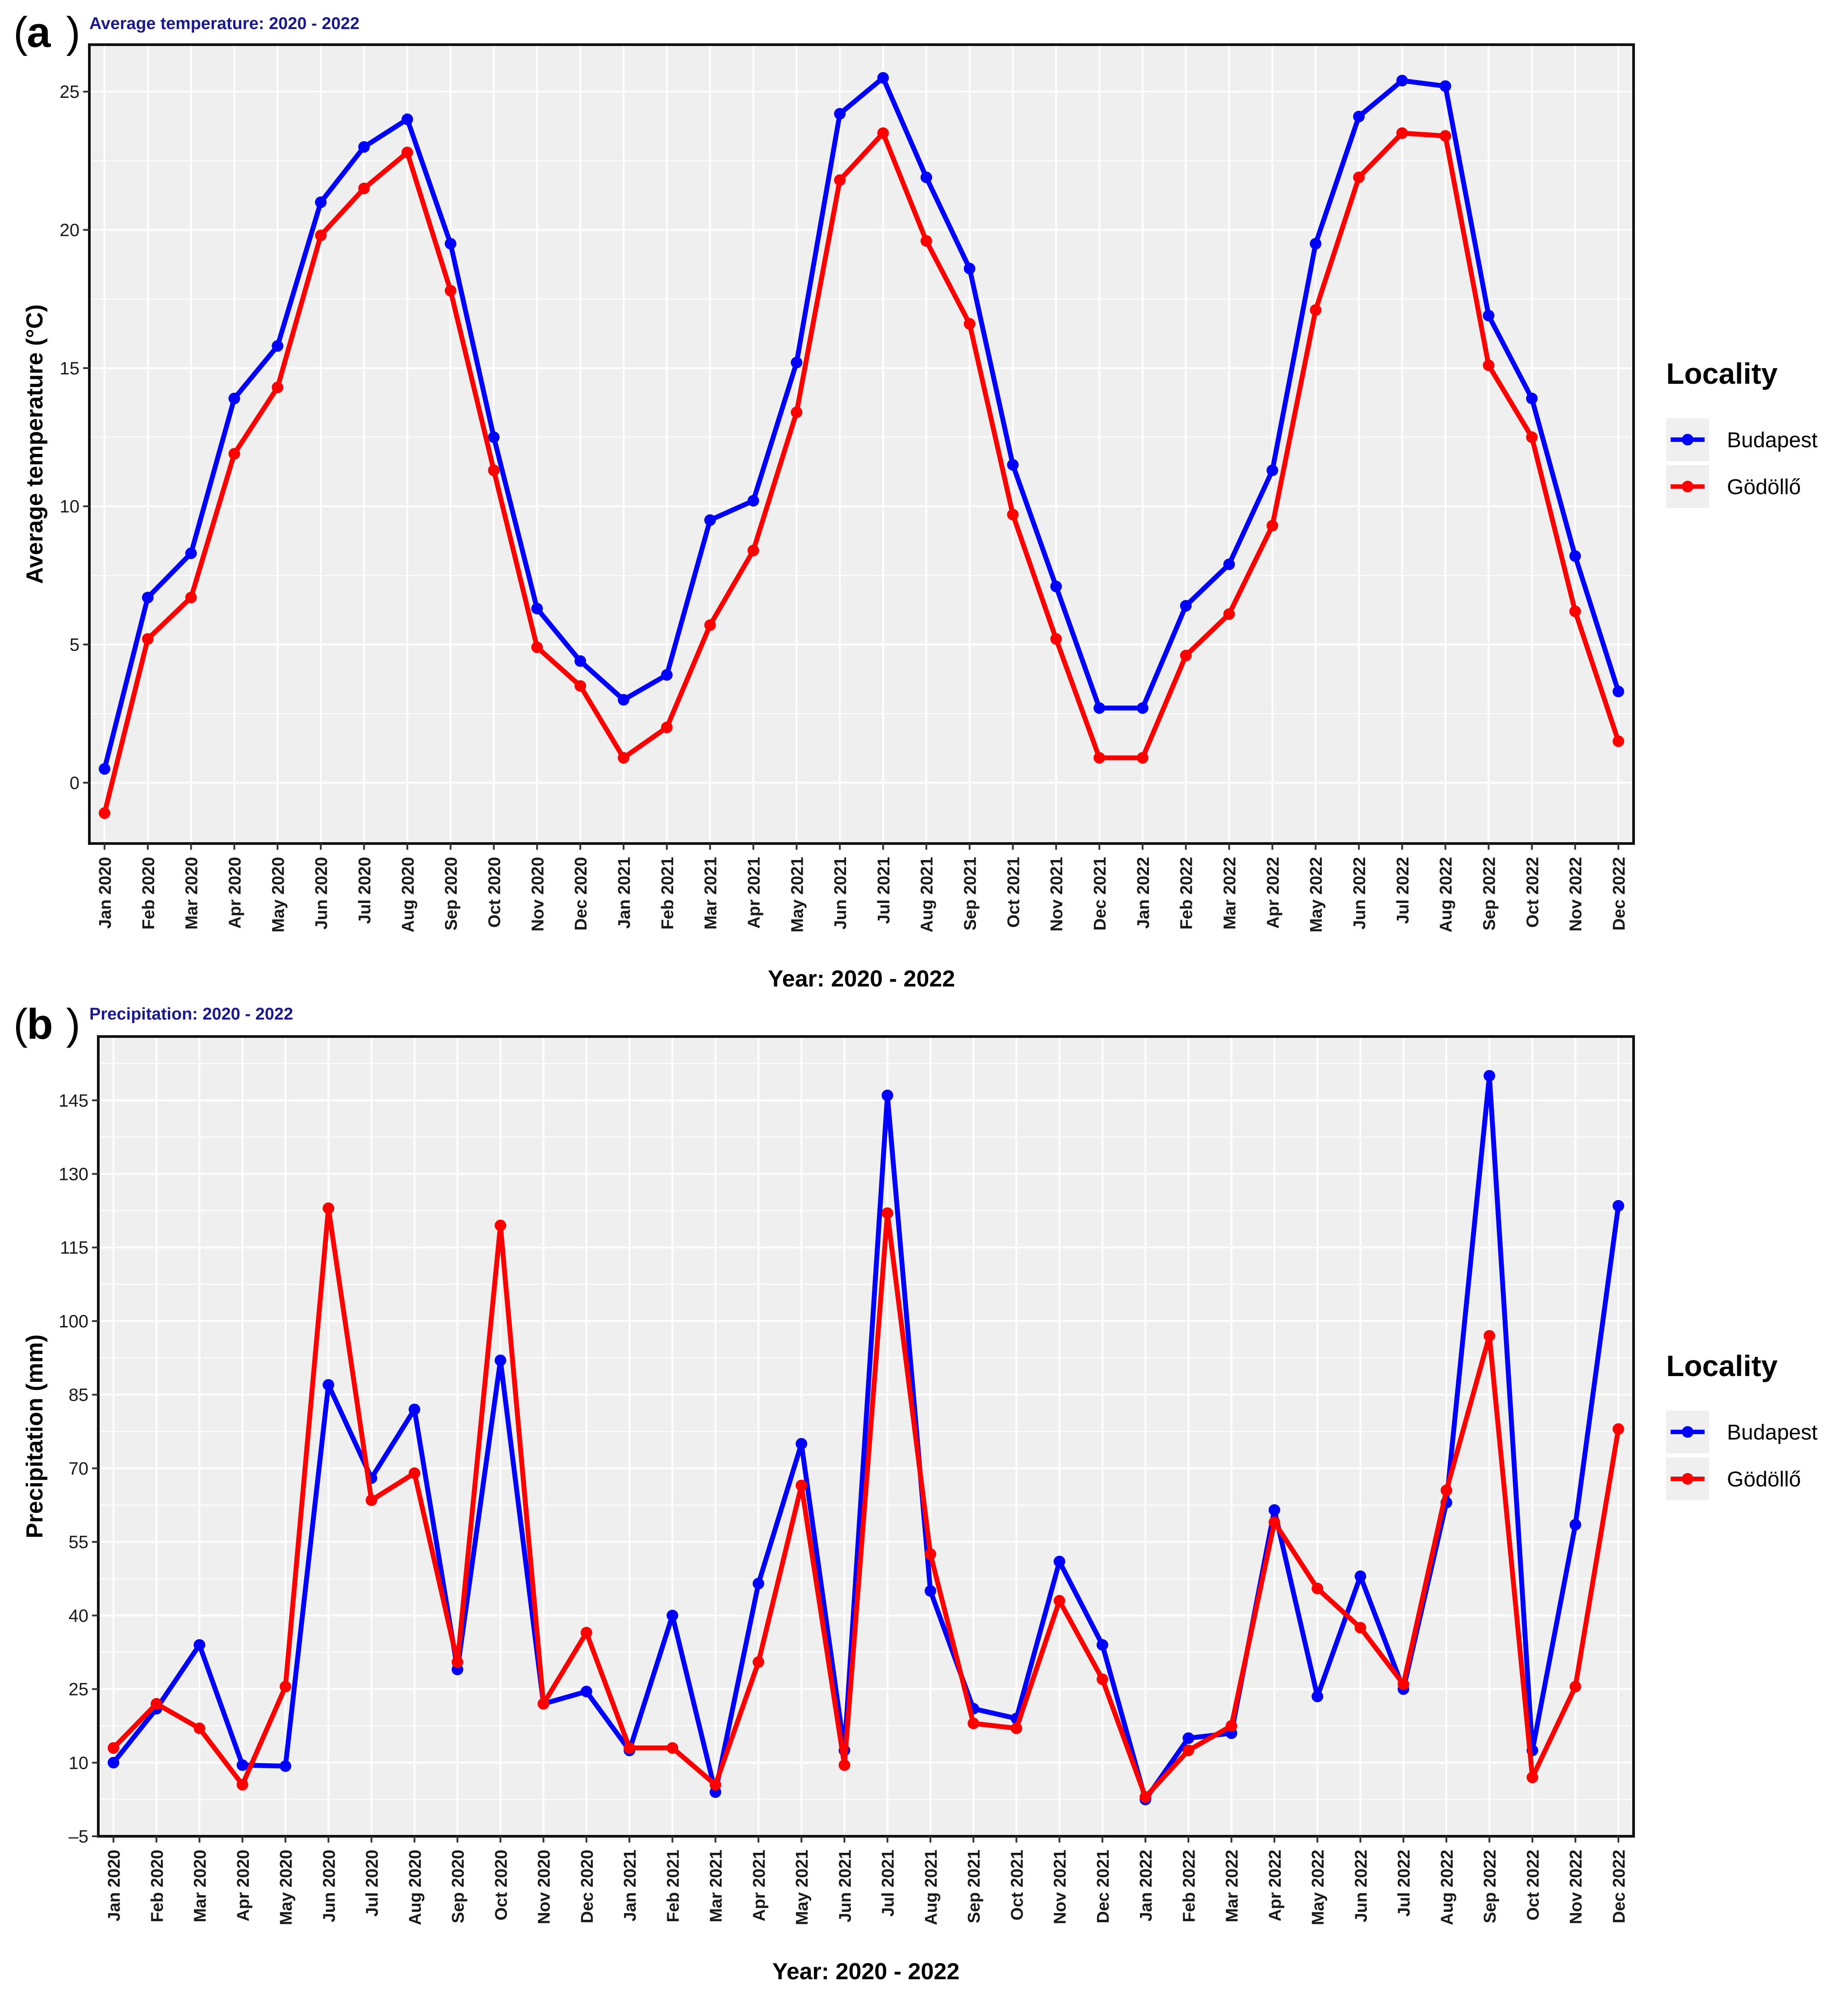  Describe the element at coordinates (537, 609) in the screenshot. I see `point-budapest-nov-2020` at that location.